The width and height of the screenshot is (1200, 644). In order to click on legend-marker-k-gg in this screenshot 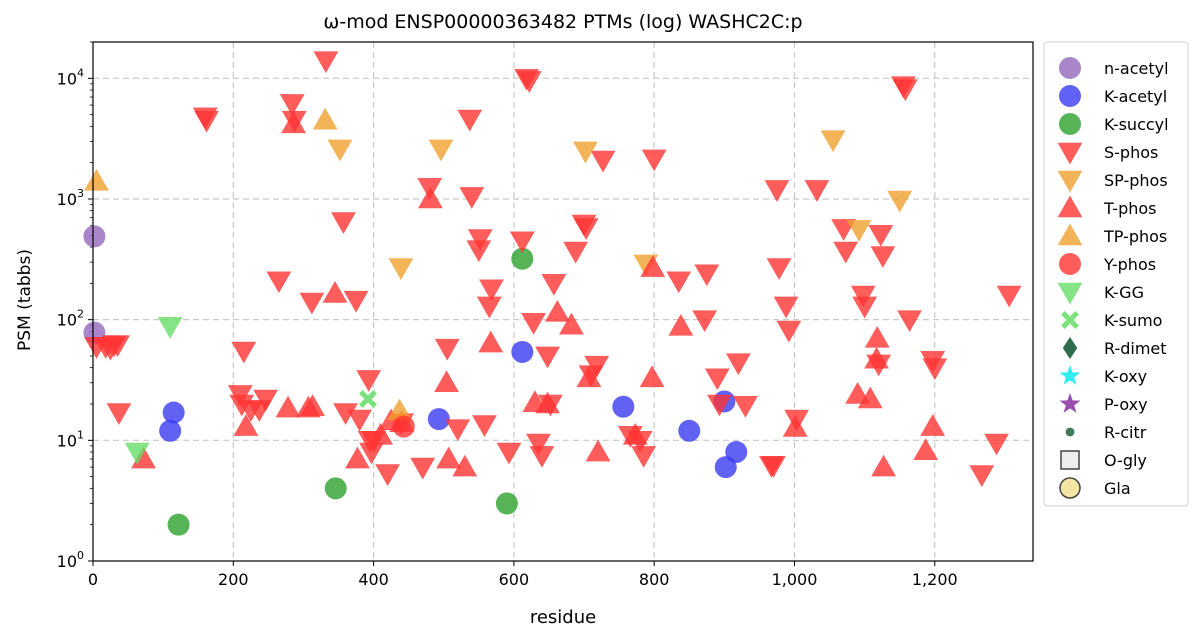, I will do `click(1070, 293)`.